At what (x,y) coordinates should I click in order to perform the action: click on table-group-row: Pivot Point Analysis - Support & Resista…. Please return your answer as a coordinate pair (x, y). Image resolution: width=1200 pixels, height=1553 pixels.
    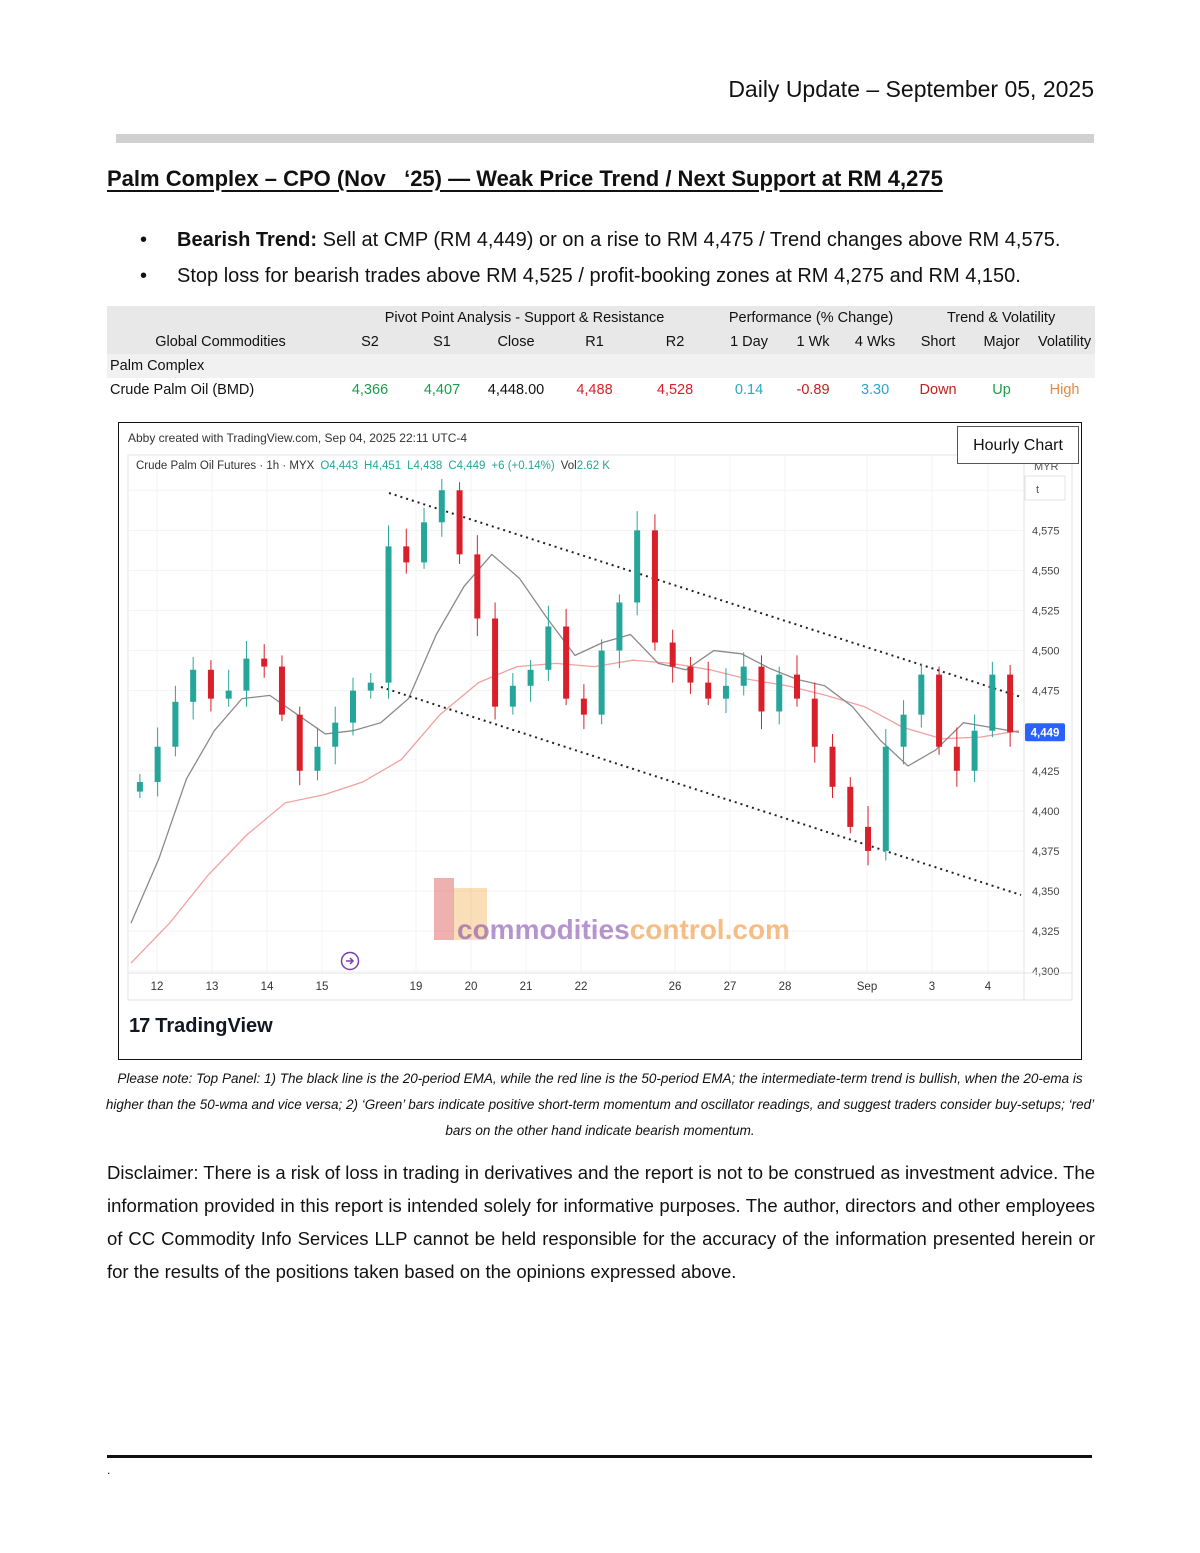
    Looking at the image, I should click on (601, 318).